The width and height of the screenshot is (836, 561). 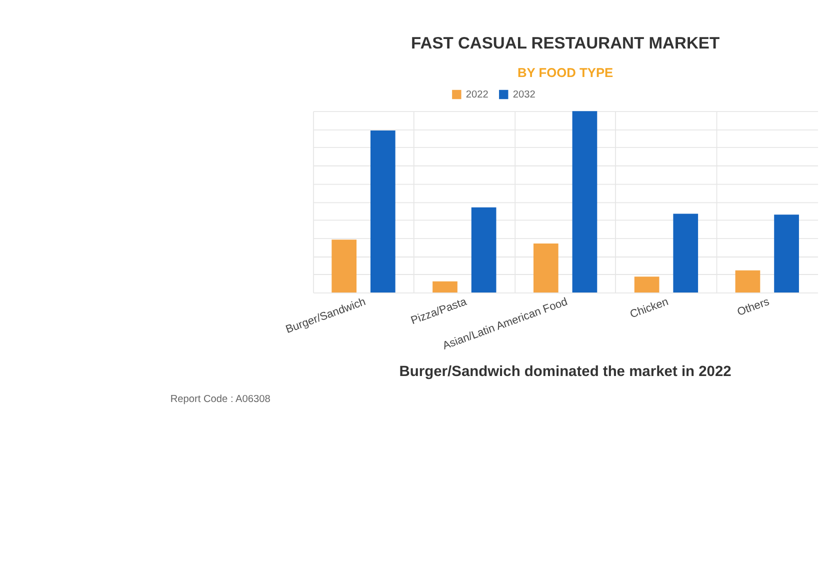 What do you see at coordinates (565, 42) in the screenshot?
I see `chart-title: FAST CASUAL RESTAURANT MARKET` at bounding box center [565, 42].